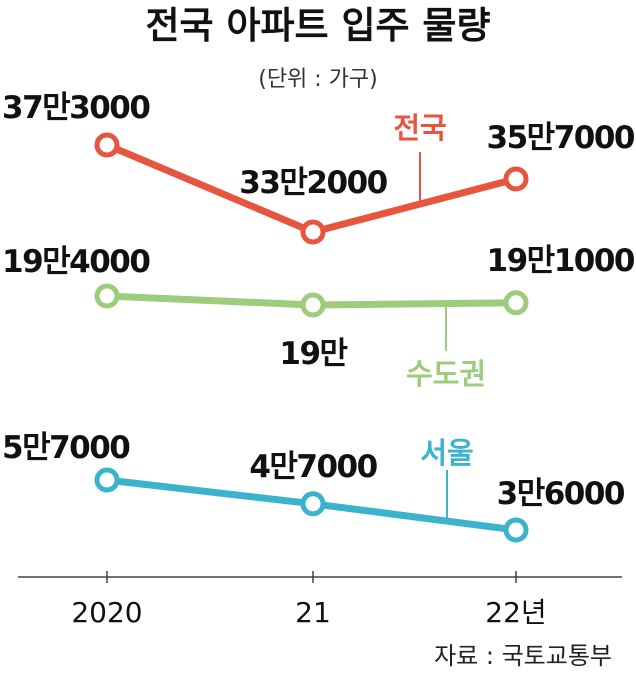 Image resolution: width=636 pixels, height=675 pixels. What do you see at coordinates (76, 108) in the screenshot?
I see `data-label-nationwide-0: 37만3000` at bounding box center [76, 108].